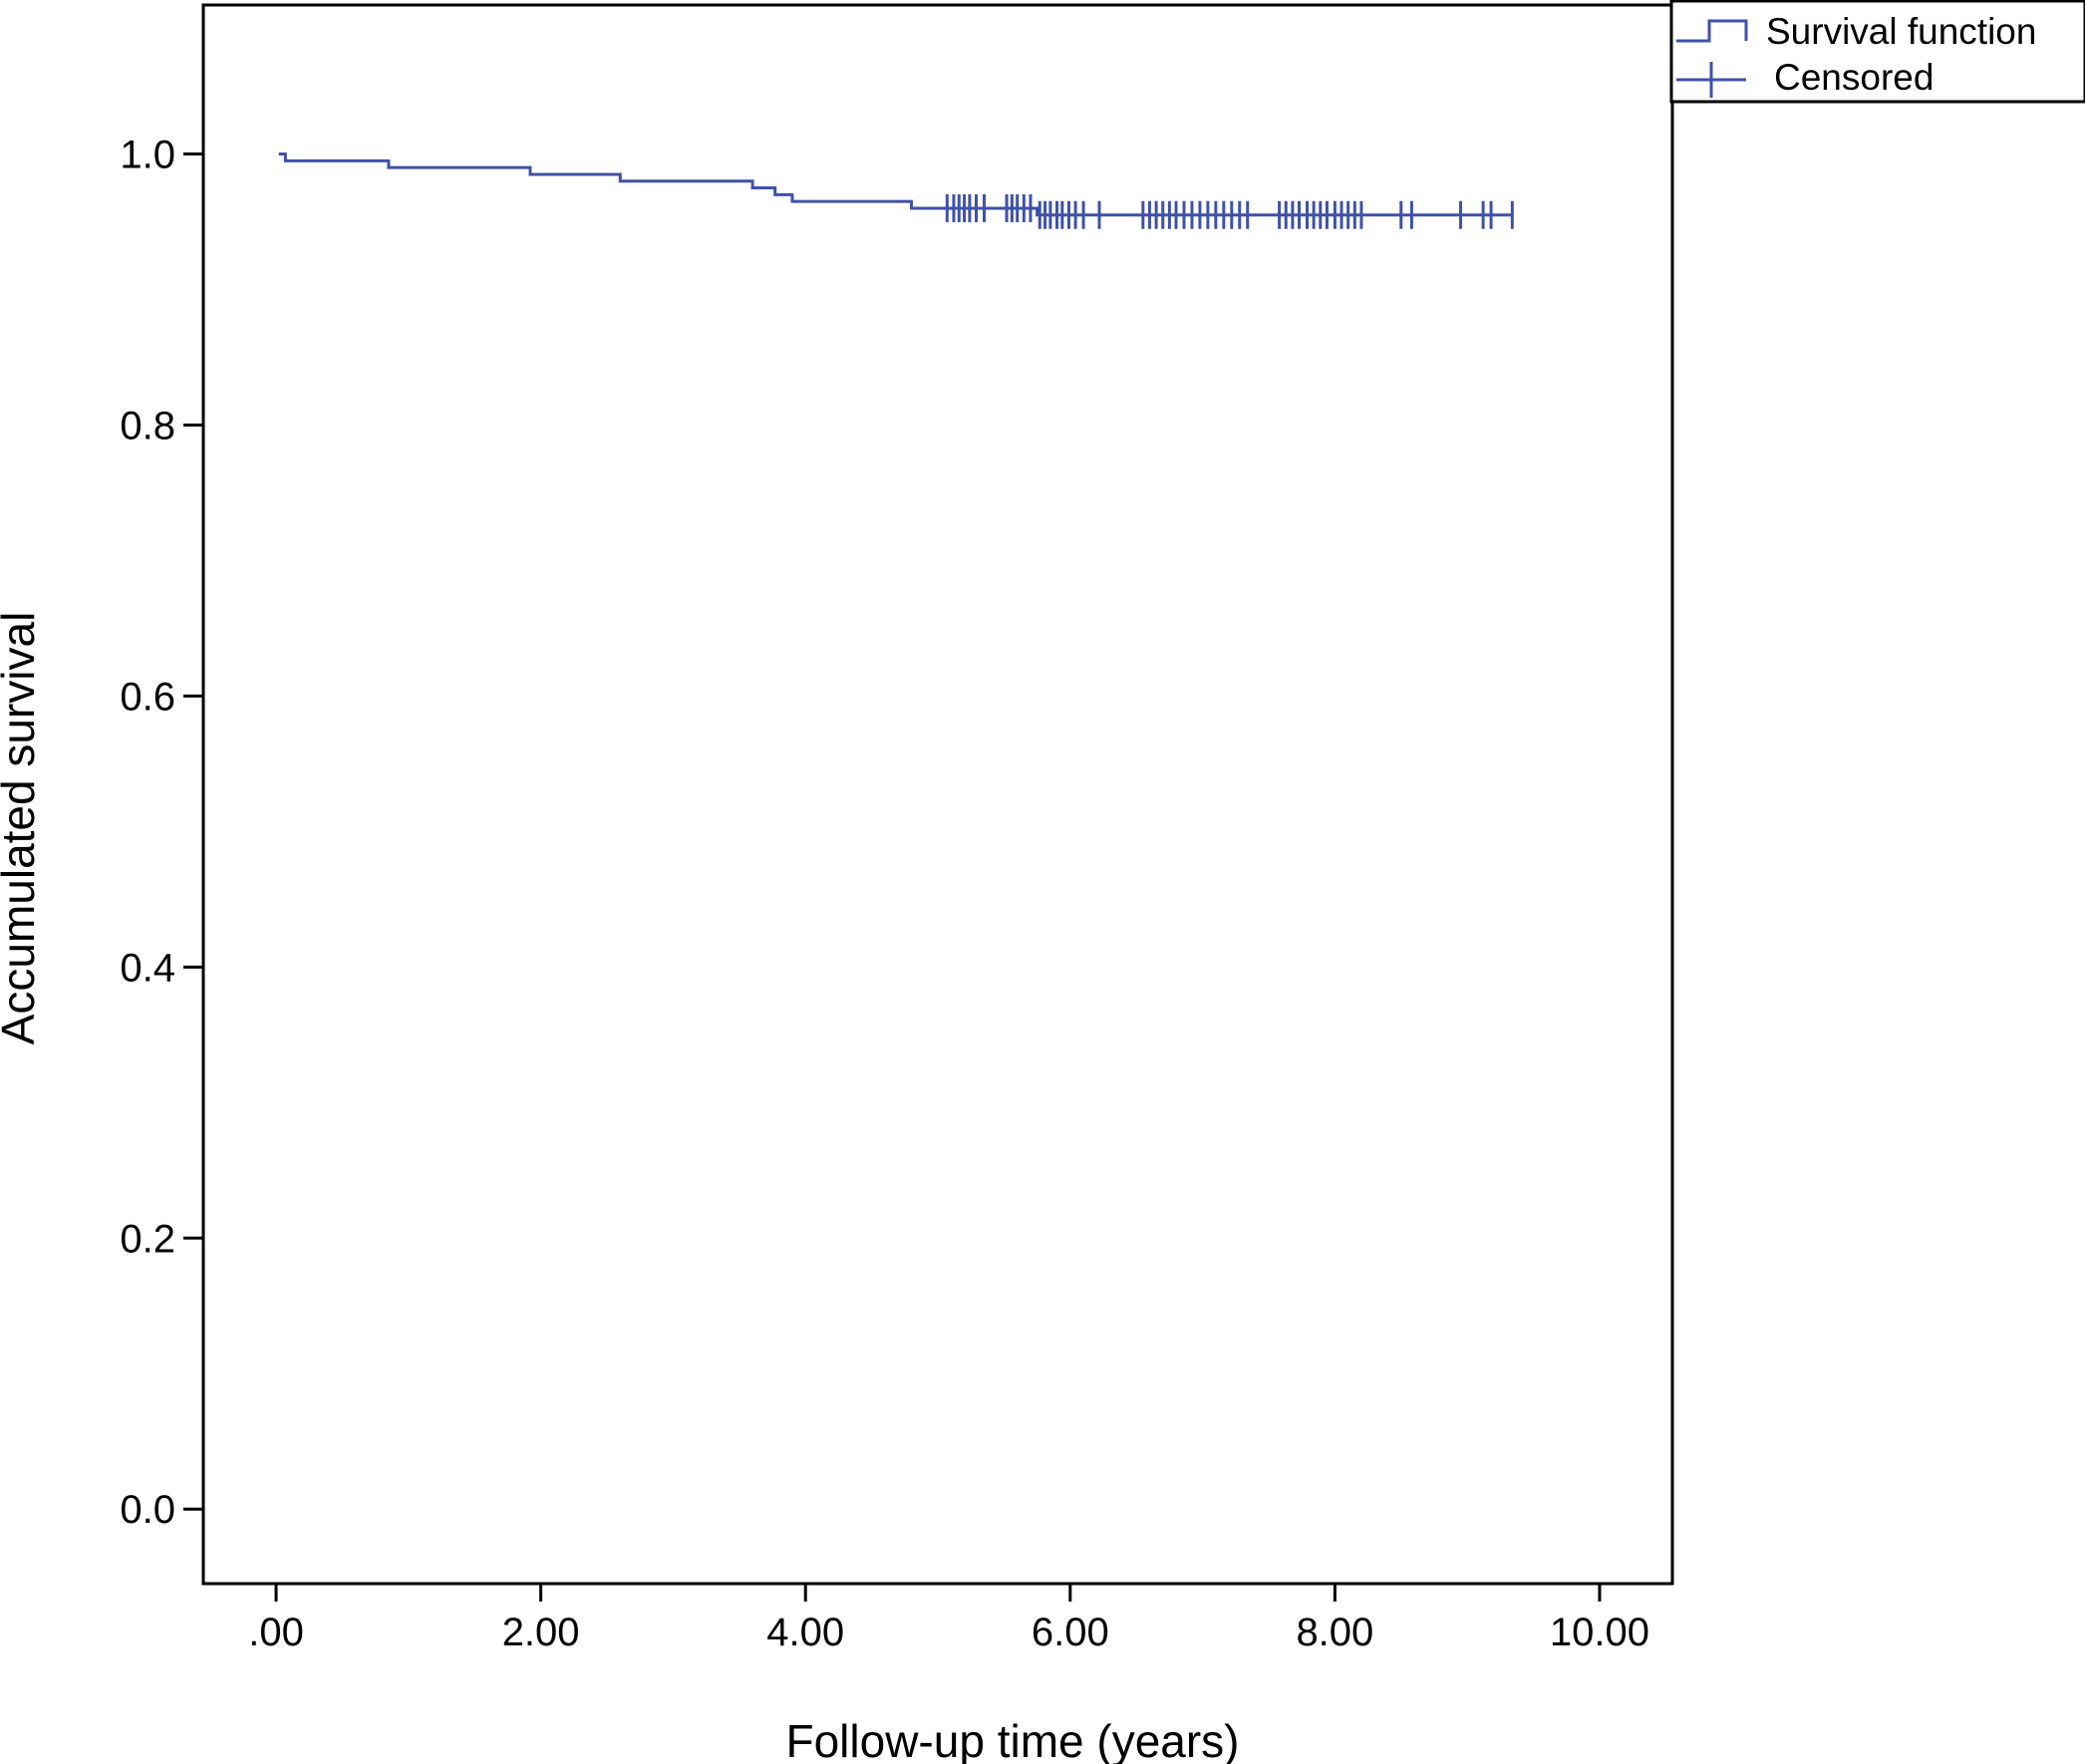  What do you see at coordinates (148, 968) in the screenshot?
I see `y-tick-label: 0.4` at bounding box center [148, 968].